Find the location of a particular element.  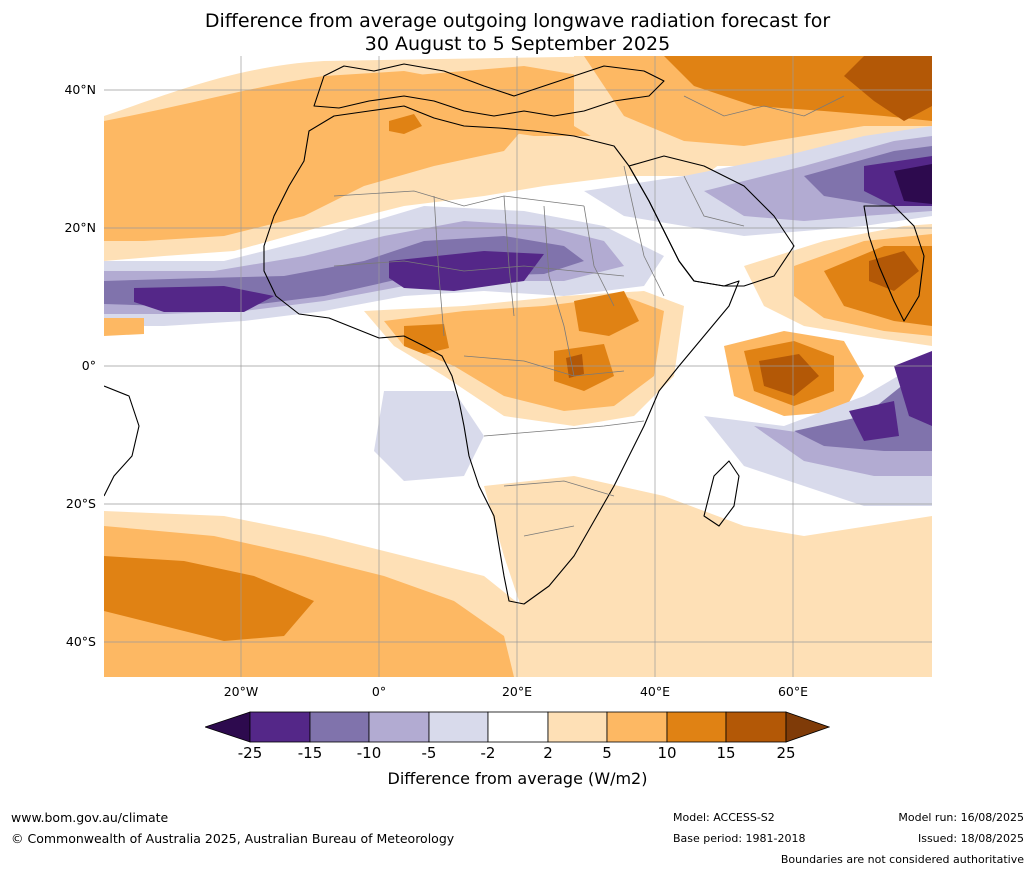

colorbar-tick-7: 5 is located at coordinates (607, 753).